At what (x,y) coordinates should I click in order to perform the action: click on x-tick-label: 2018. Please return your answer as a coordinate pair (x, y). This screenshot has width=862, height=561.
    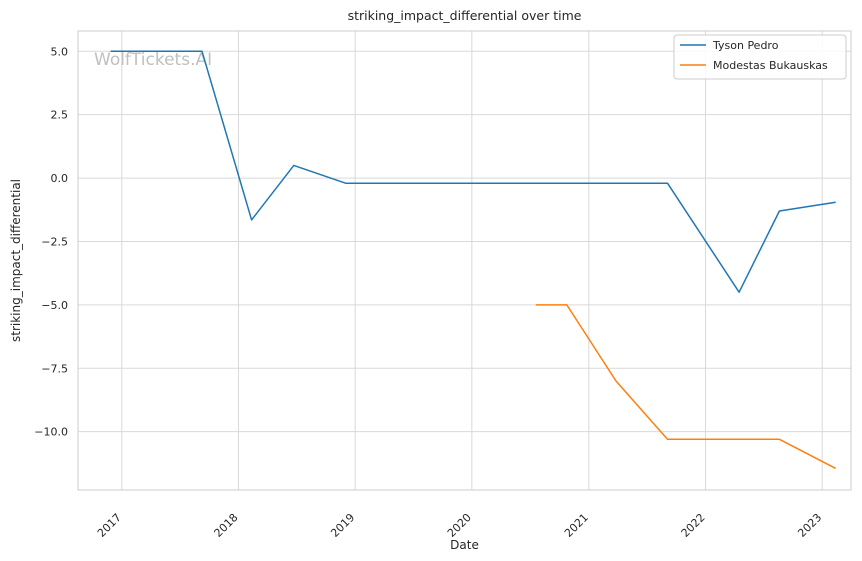
    Looking at the image, I should click on (226, 525).